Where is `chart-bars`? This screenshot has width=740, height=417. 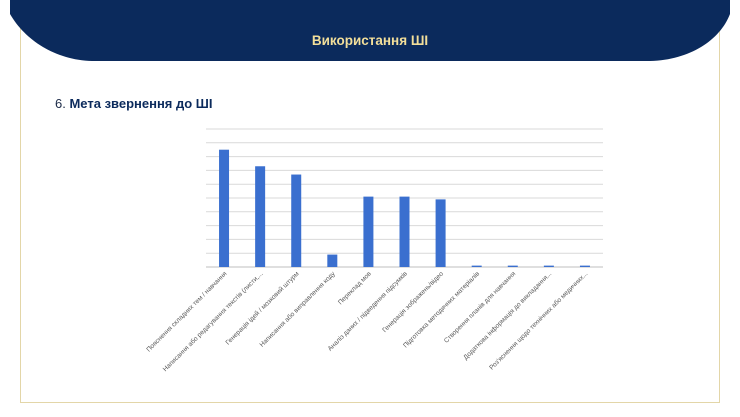
chart-bars is located at coordinates (404, 208).